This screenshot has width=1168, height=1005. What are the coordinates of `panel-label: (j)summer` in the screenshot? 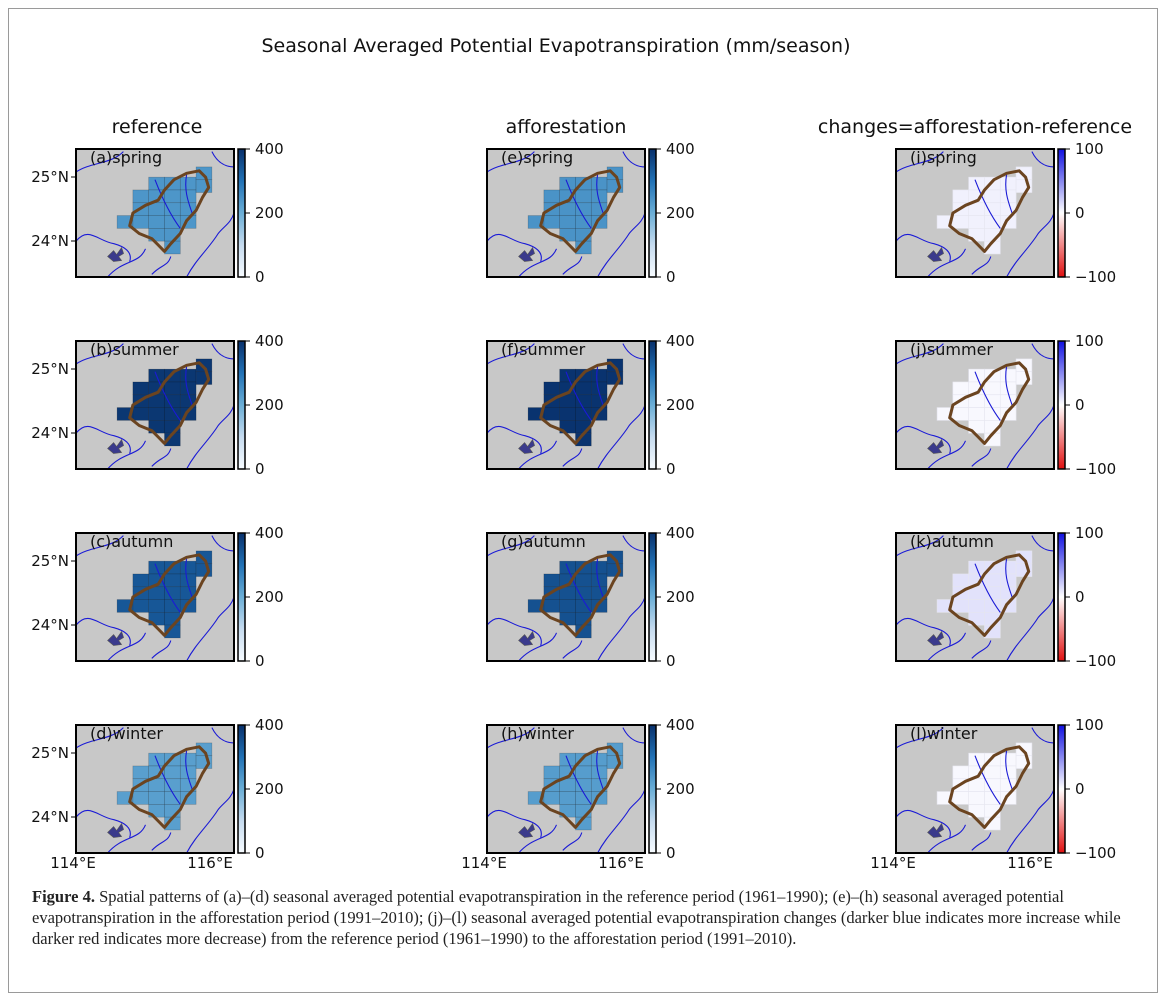 It's located at (951, 349).